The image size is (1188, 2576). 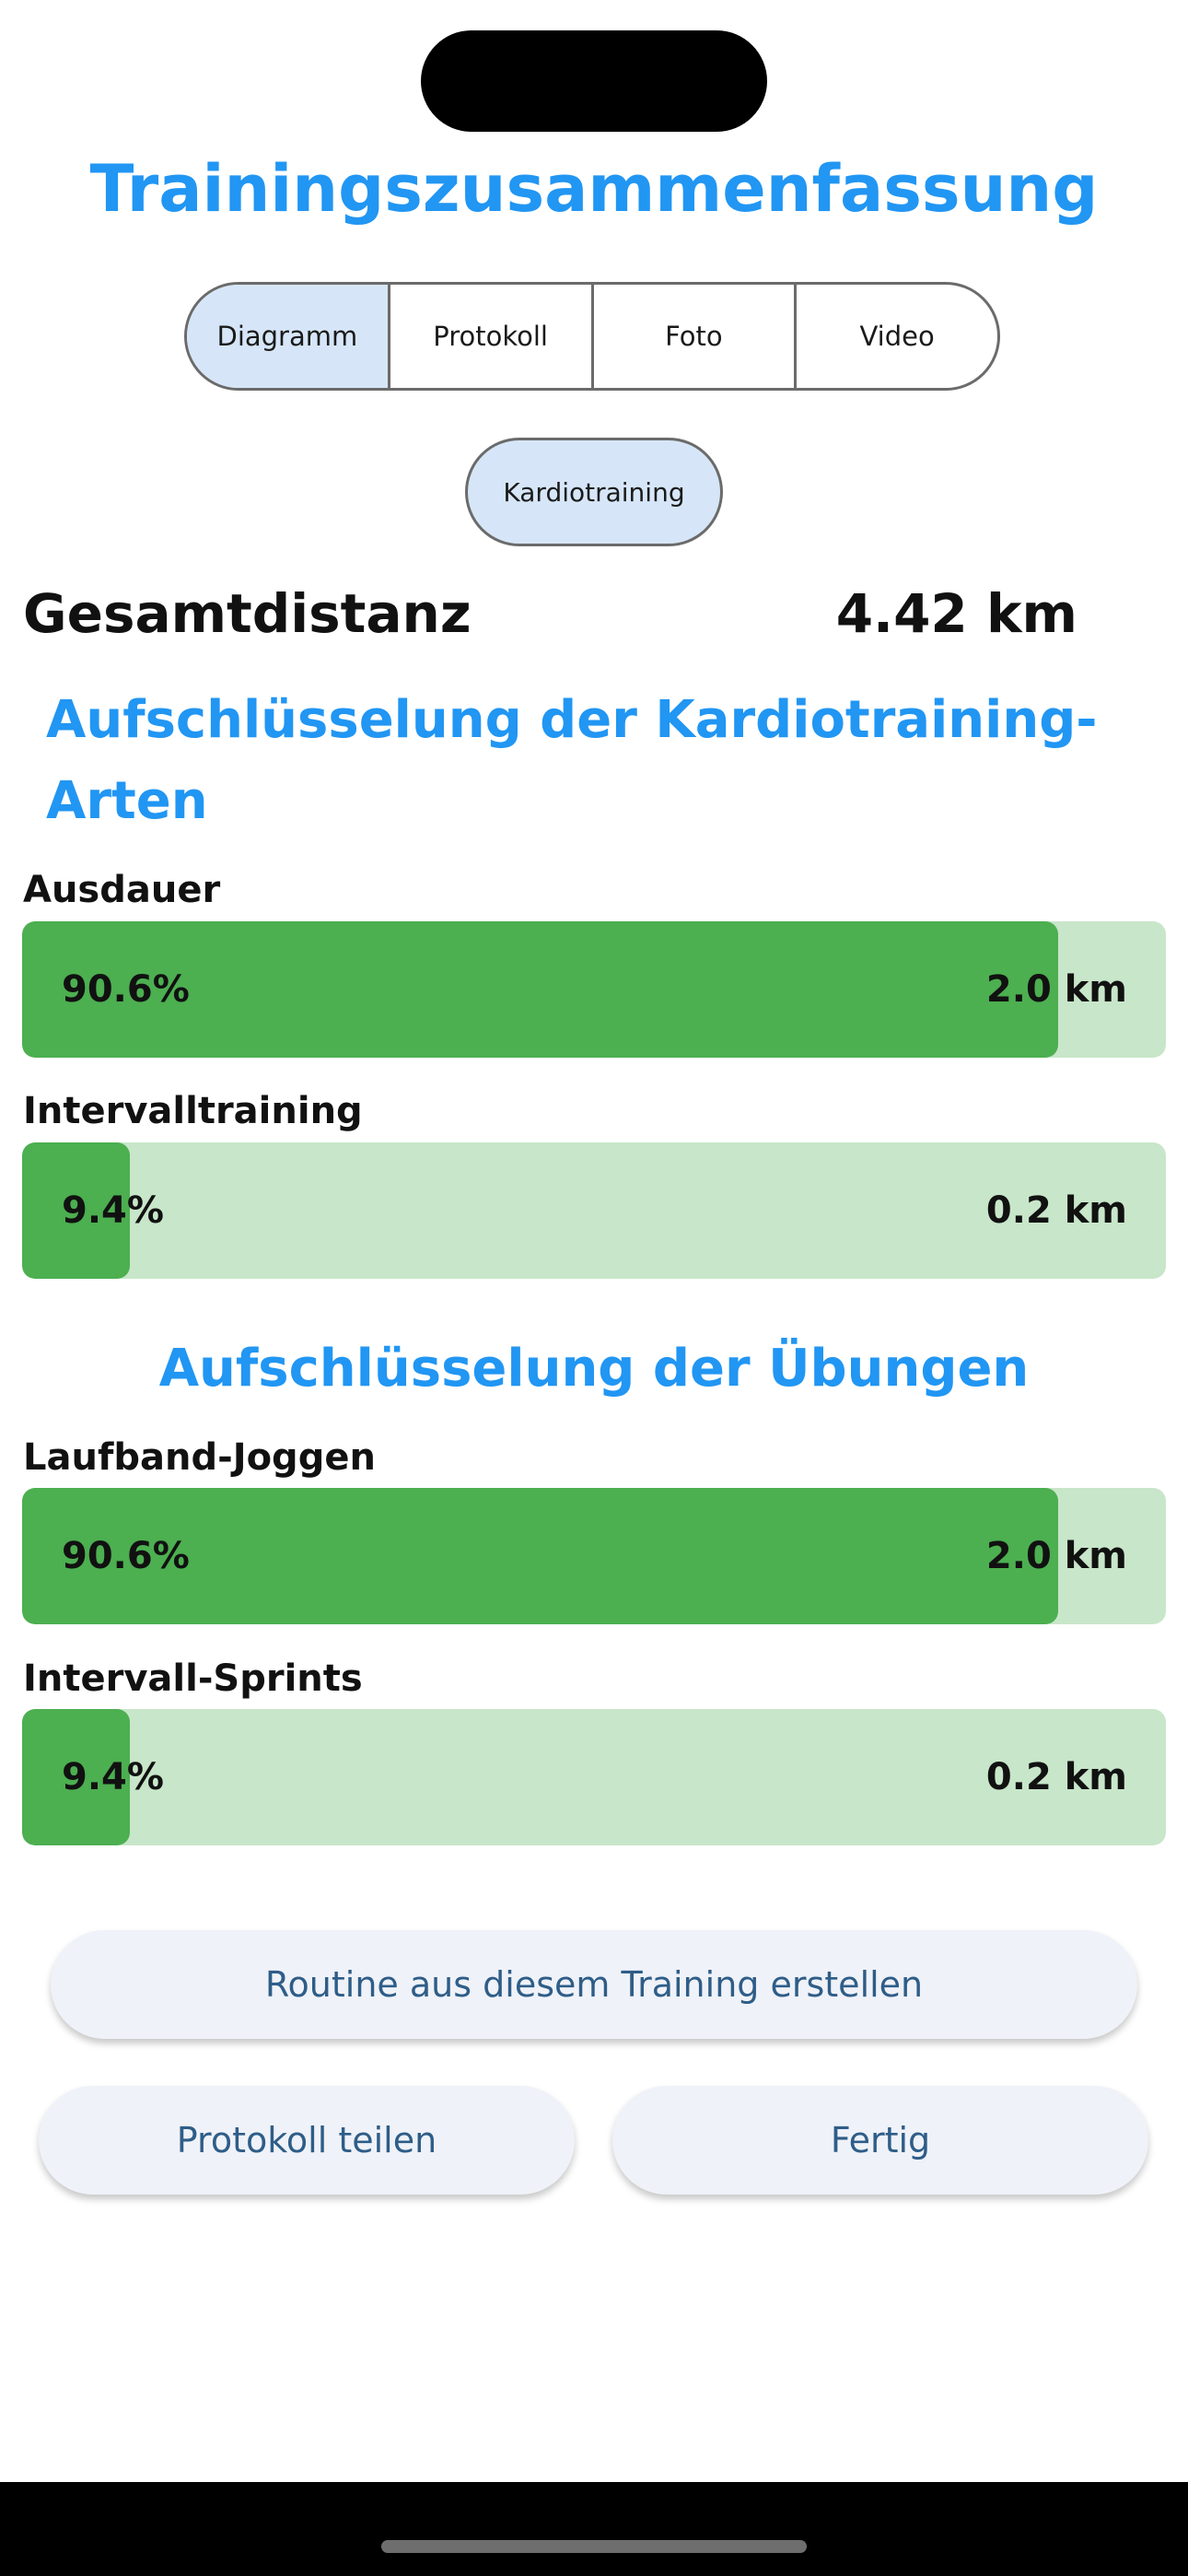 What do you see at coordinates (594, 81) in the screenshot?
I see `dynamic-island` at bounding box center [594, 81].